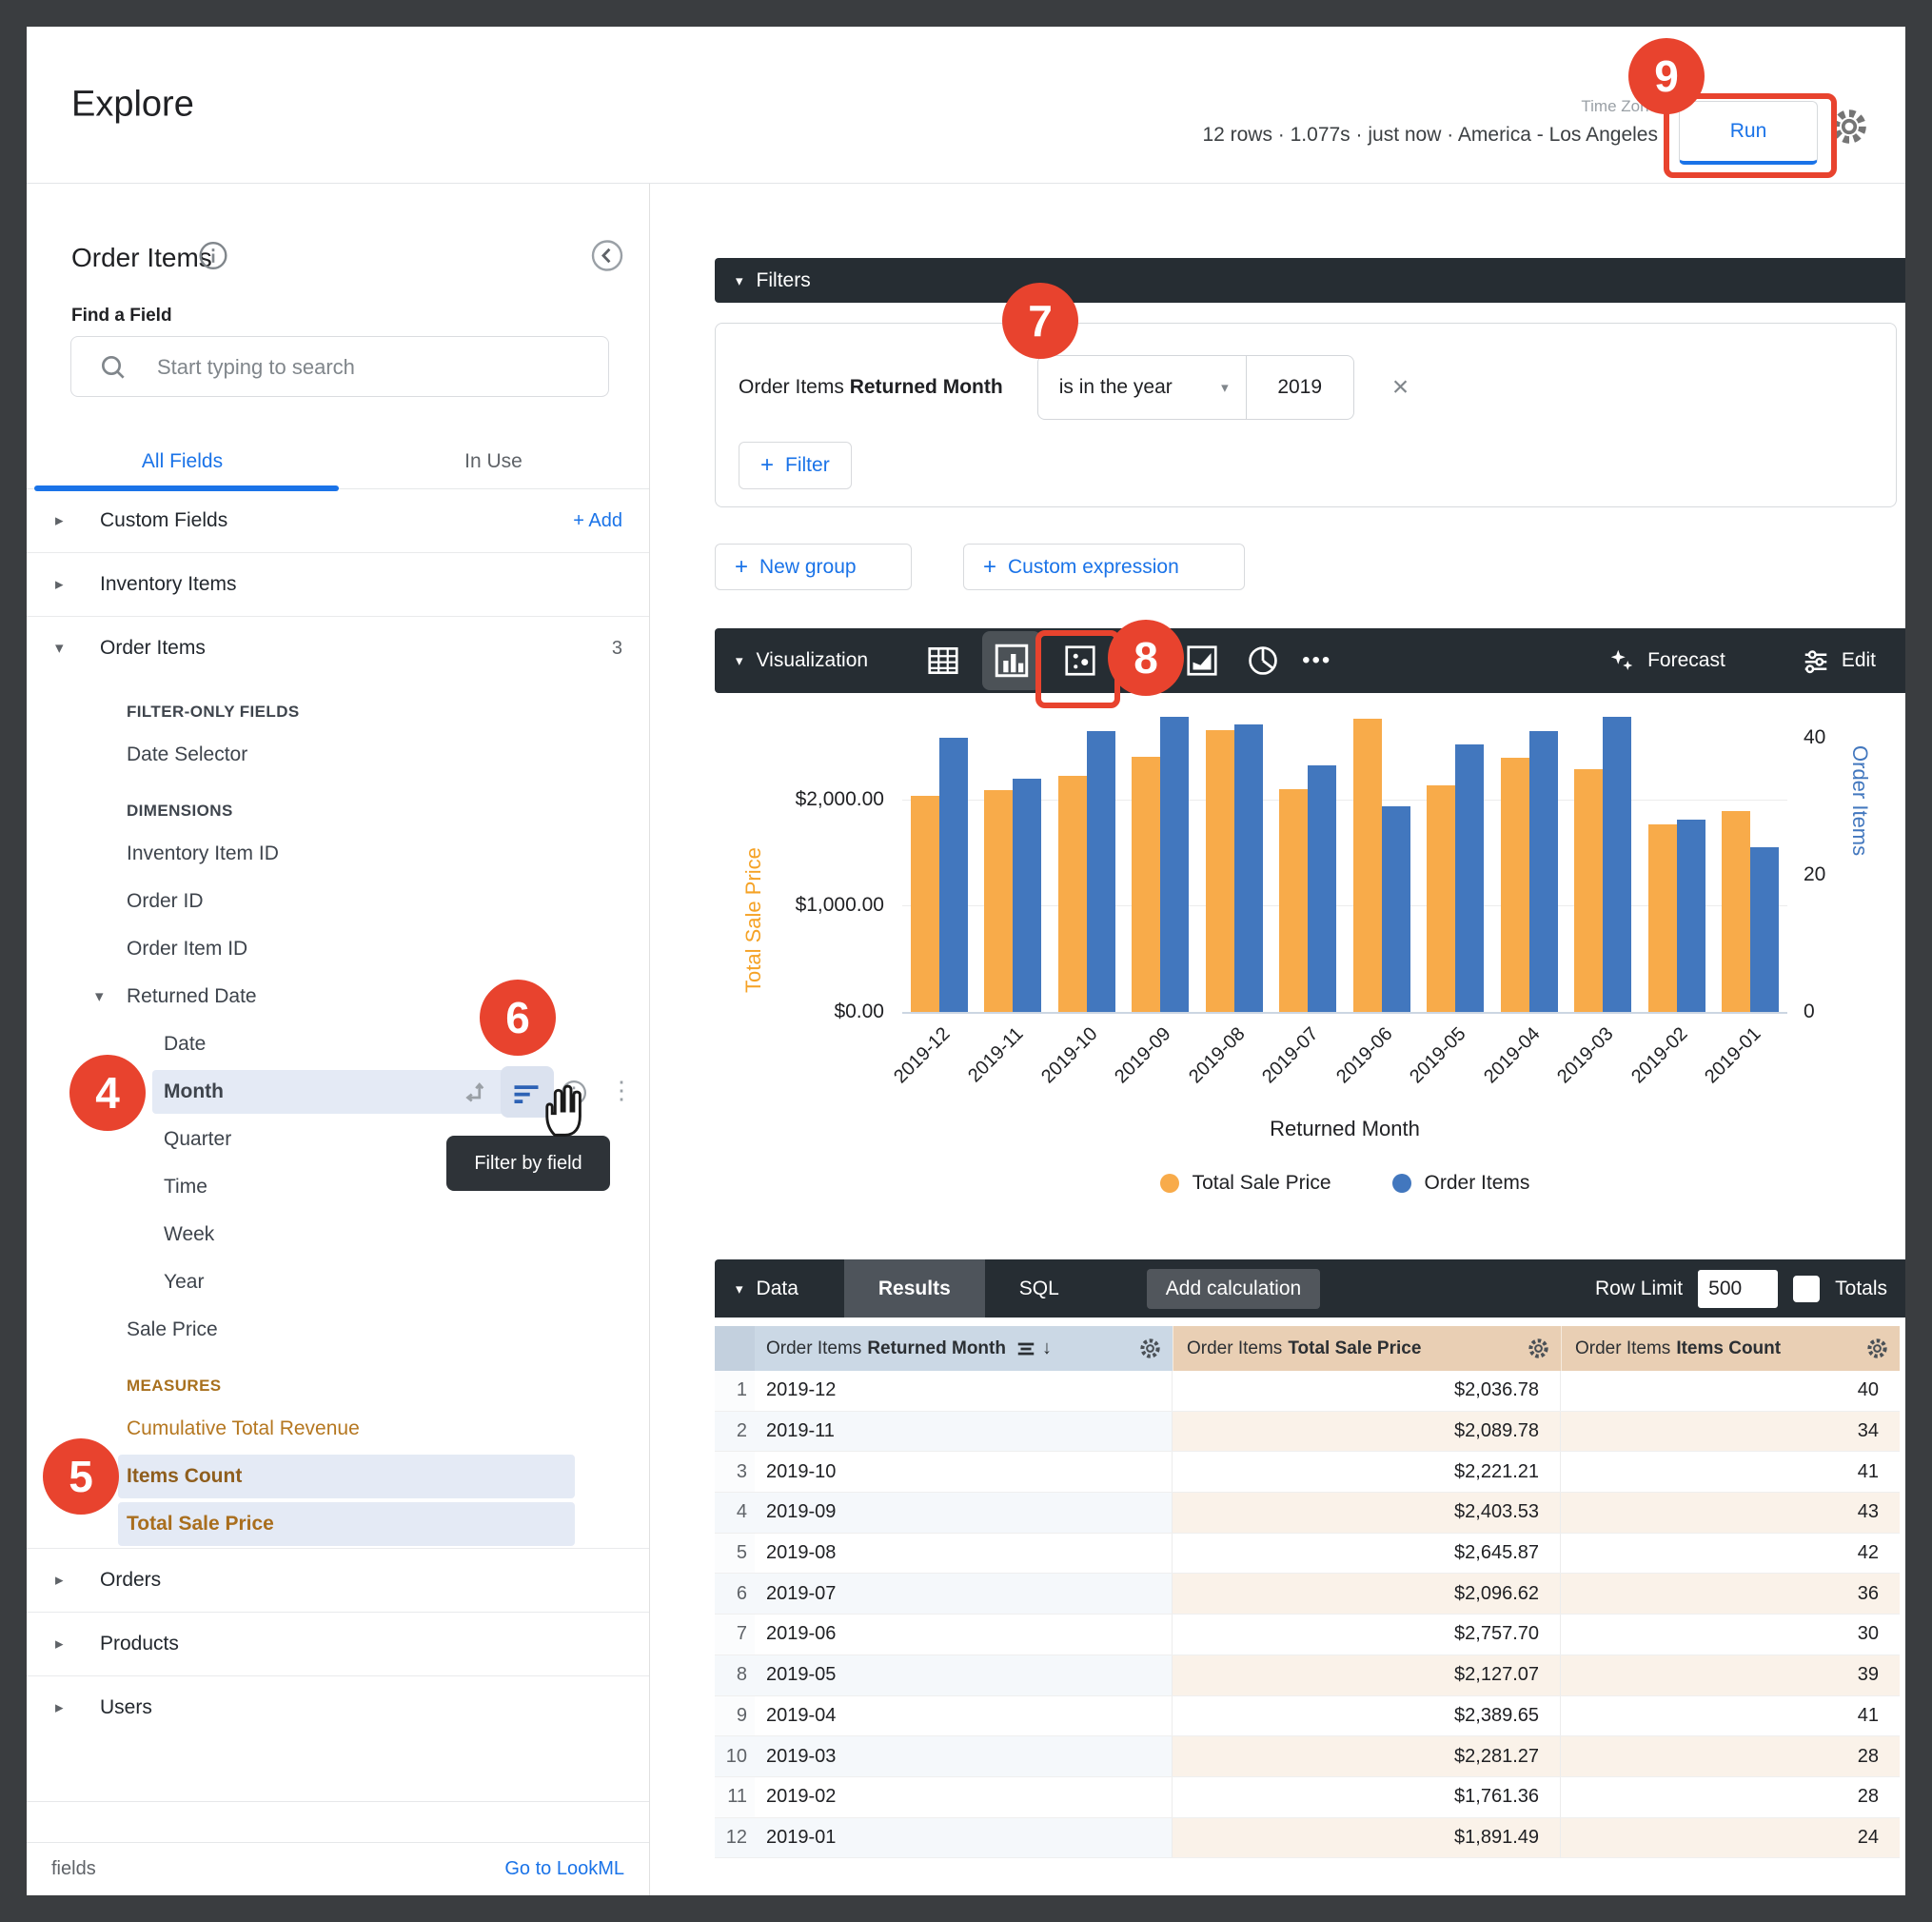 The image size is (1932, 1922). What do you see at coordinates (1300, 387) in the screenshot?
I see `filter-value-input: 2019` at bounding box center [1300, 387].